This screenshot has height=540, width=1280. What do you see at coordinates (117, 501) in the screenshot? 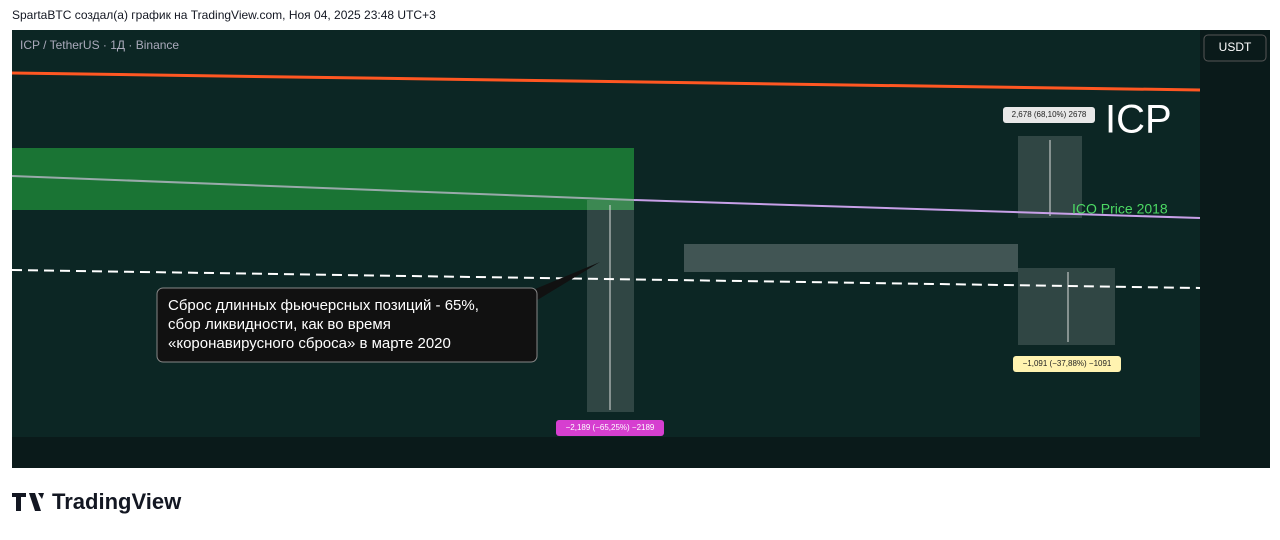
I see `brand: TradingView` at bounding box center [117, 501].